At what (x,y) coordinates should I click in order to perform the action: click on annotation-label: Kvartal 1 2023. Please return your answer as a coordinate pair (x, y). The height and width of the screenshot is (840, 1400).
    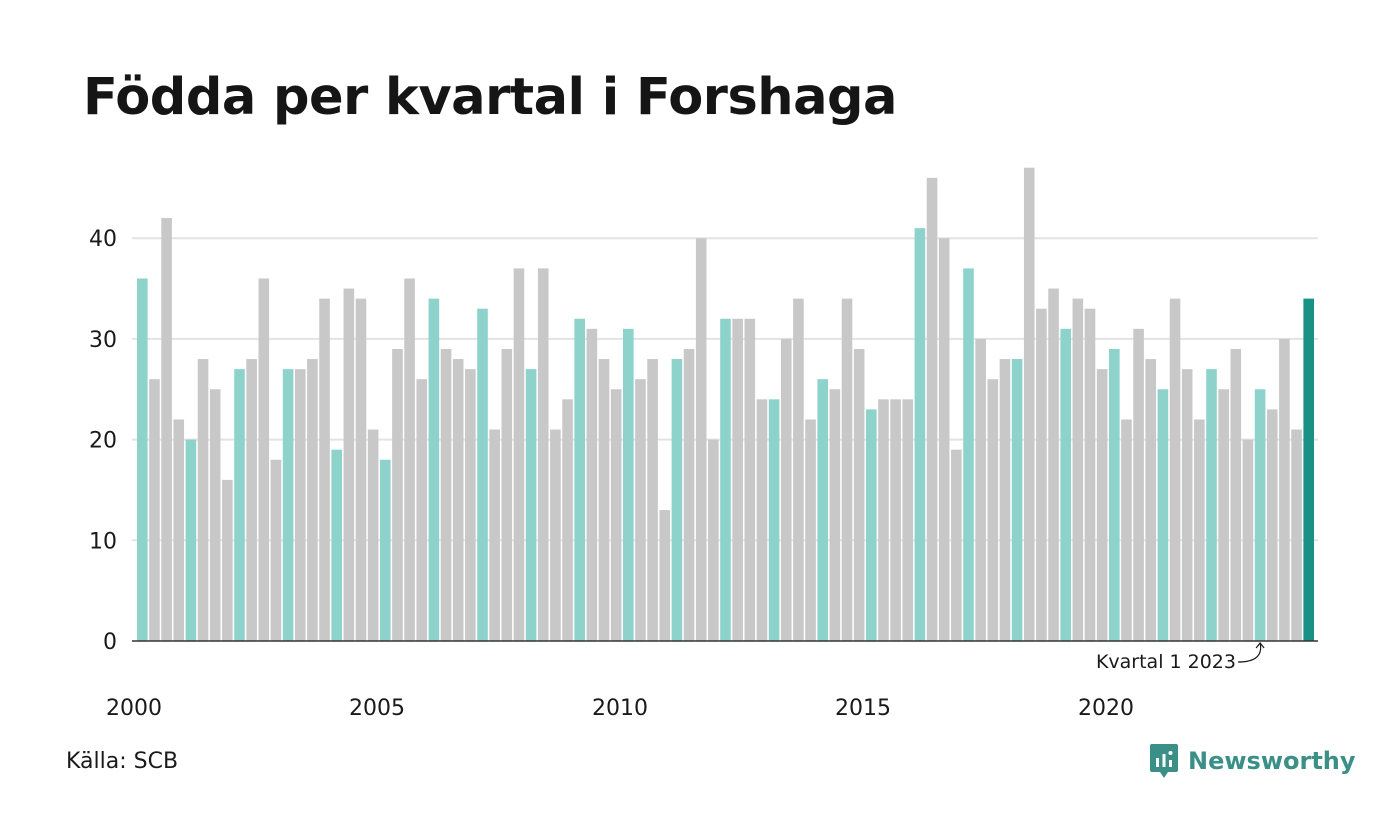
    Looking at the image, I should click on (1166, 662).